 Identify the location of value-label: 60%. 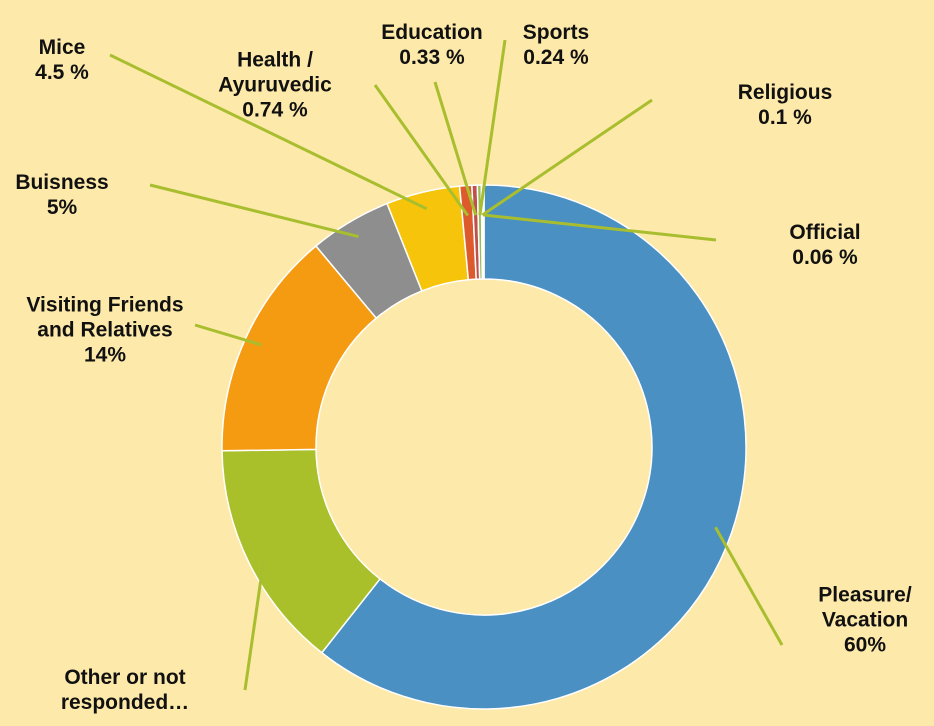
(865, 645).